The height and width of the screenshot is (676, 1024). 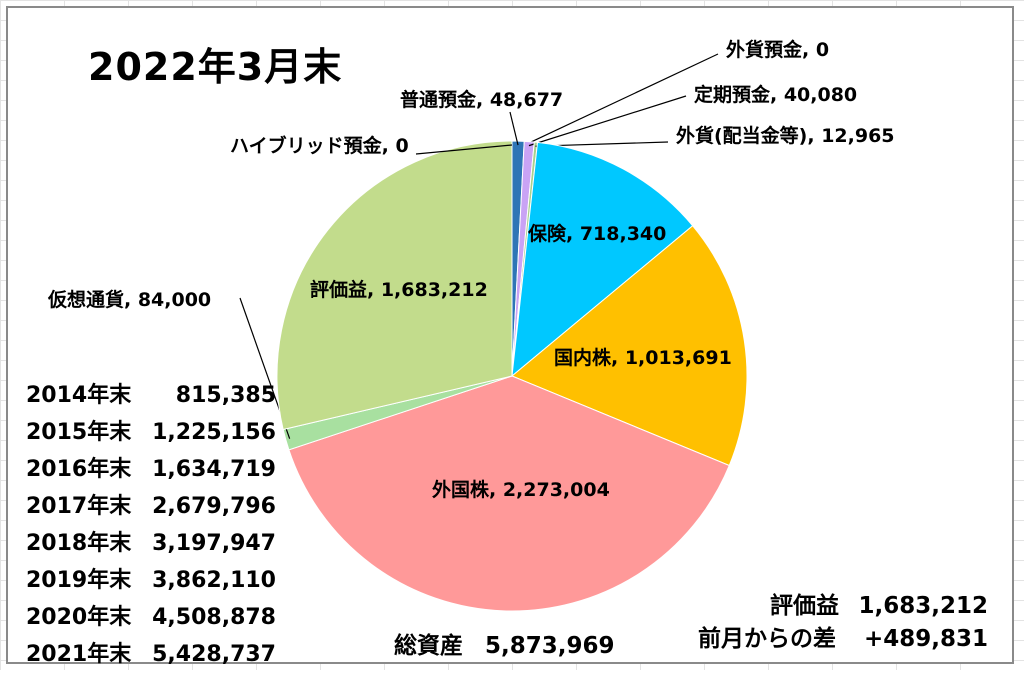 What do you see at coordinates (151, 546) in the screenshot?
I see `history-row: 2018年末 3,197,947` at bounding box center [151, 546].